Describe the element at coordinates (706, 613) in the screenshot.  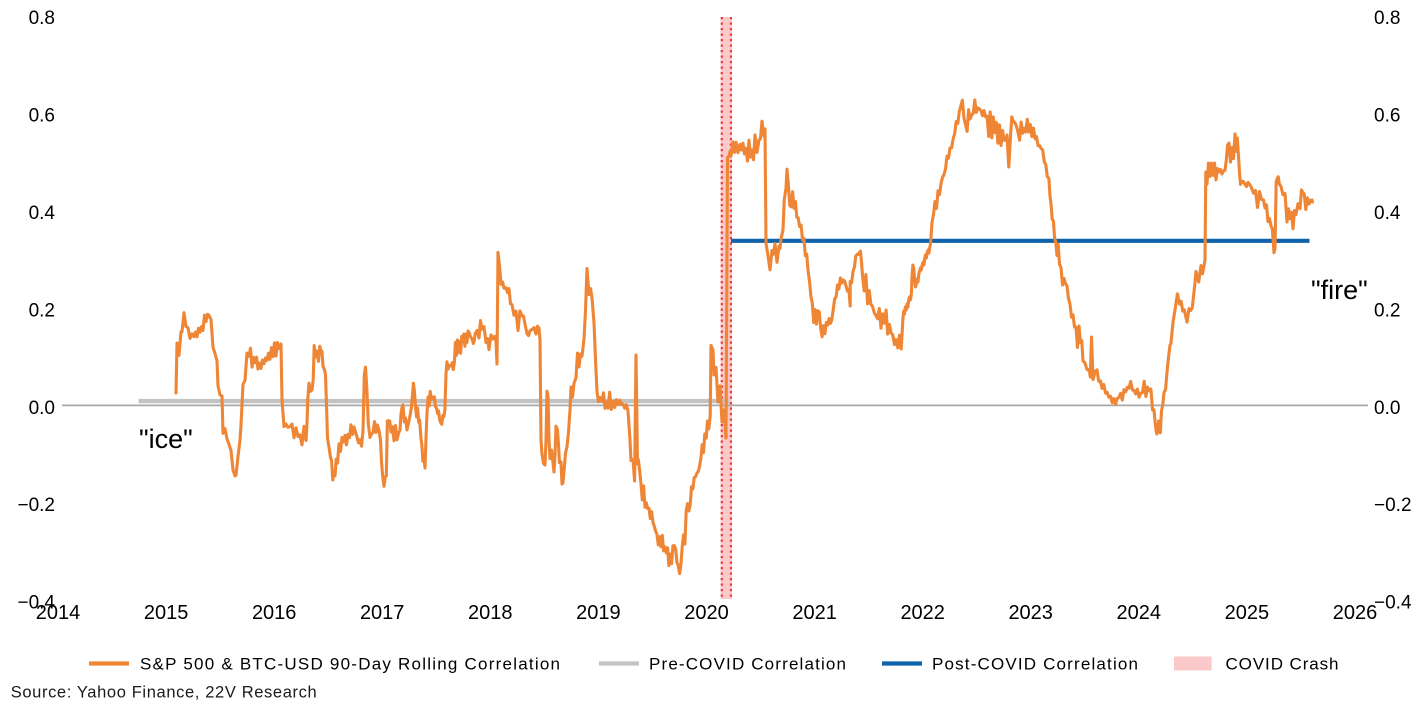
I see `svg-text: 2020` at that location.